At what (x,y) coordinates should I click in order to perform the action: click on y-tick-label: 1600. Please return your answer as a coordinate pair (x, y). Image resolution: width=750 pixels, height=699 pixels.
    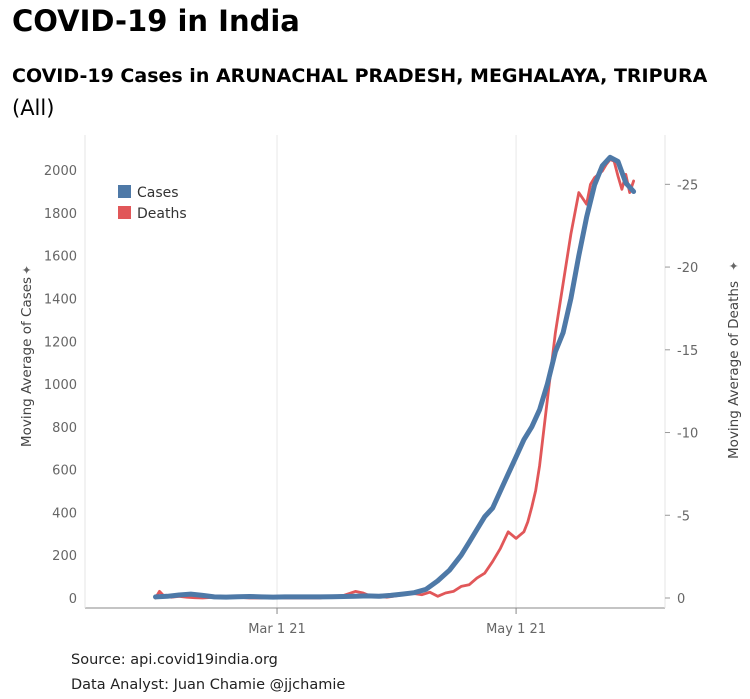
    Looking at the image, I should click on (60, 257).